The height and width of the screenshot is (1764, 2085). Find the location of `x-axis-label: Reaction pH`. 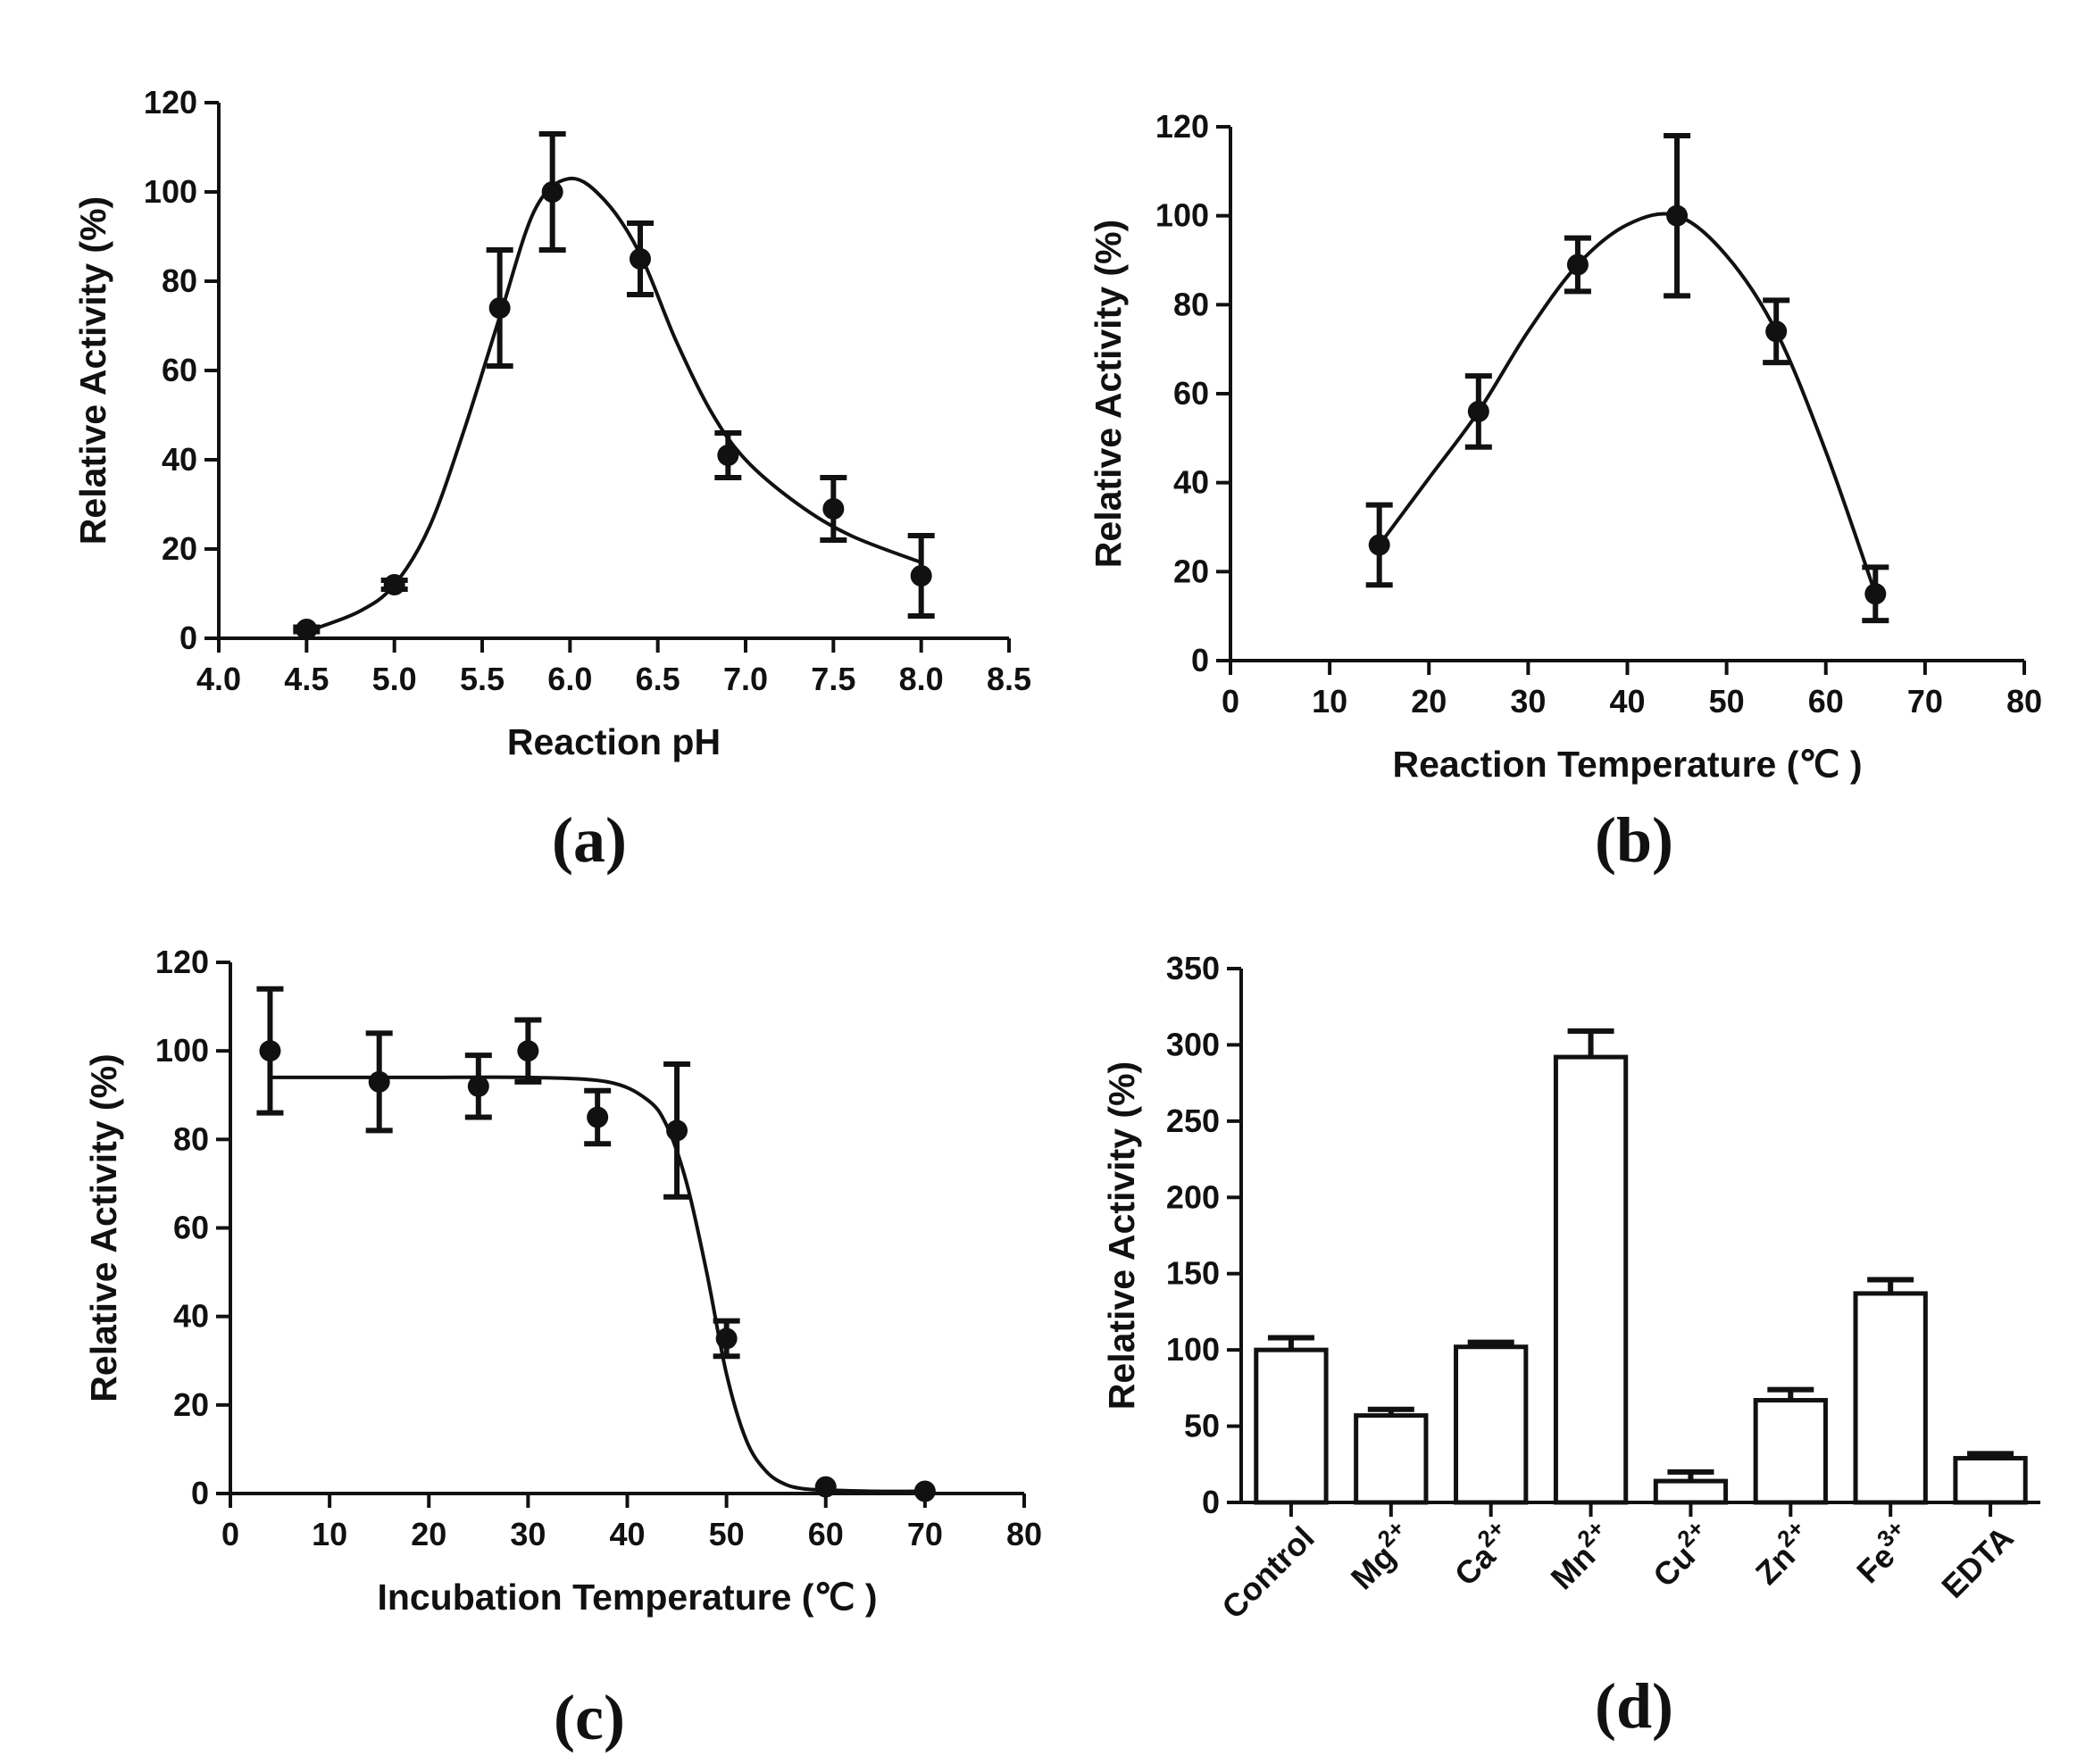

x-axis-label: Reaction pH is located at coordinates (614, 741).